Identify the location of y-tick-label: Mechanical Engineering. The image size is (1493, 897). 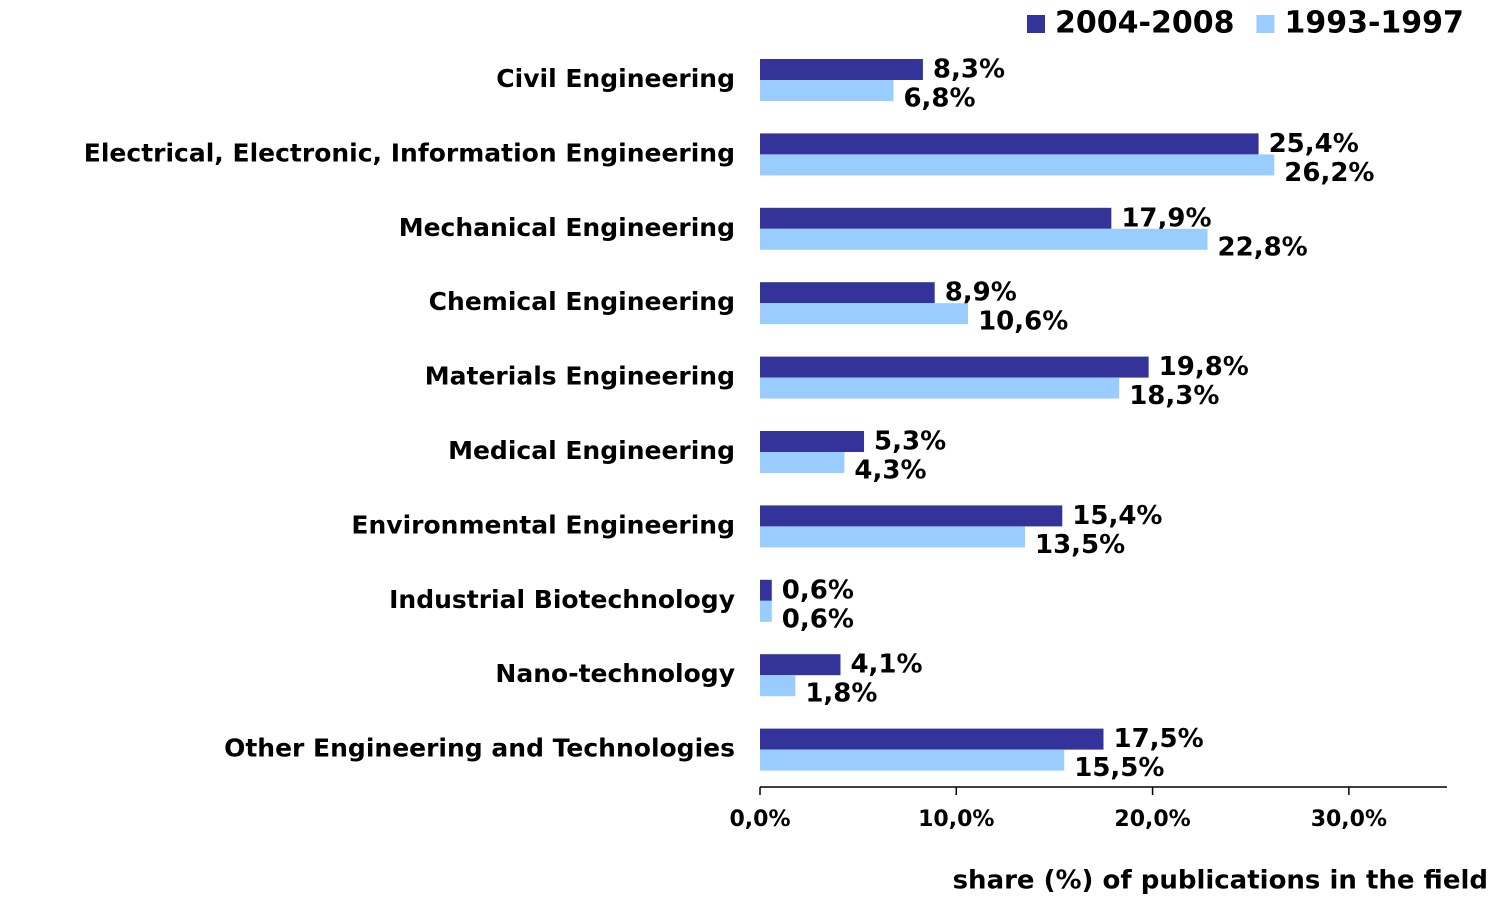
(567, 227).